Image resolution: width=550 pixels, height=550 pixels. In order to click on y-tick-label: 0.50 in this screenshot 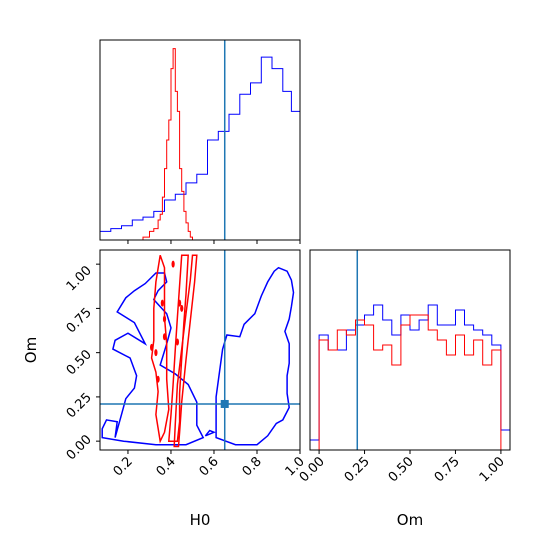, I will do `click(79, 362)`.